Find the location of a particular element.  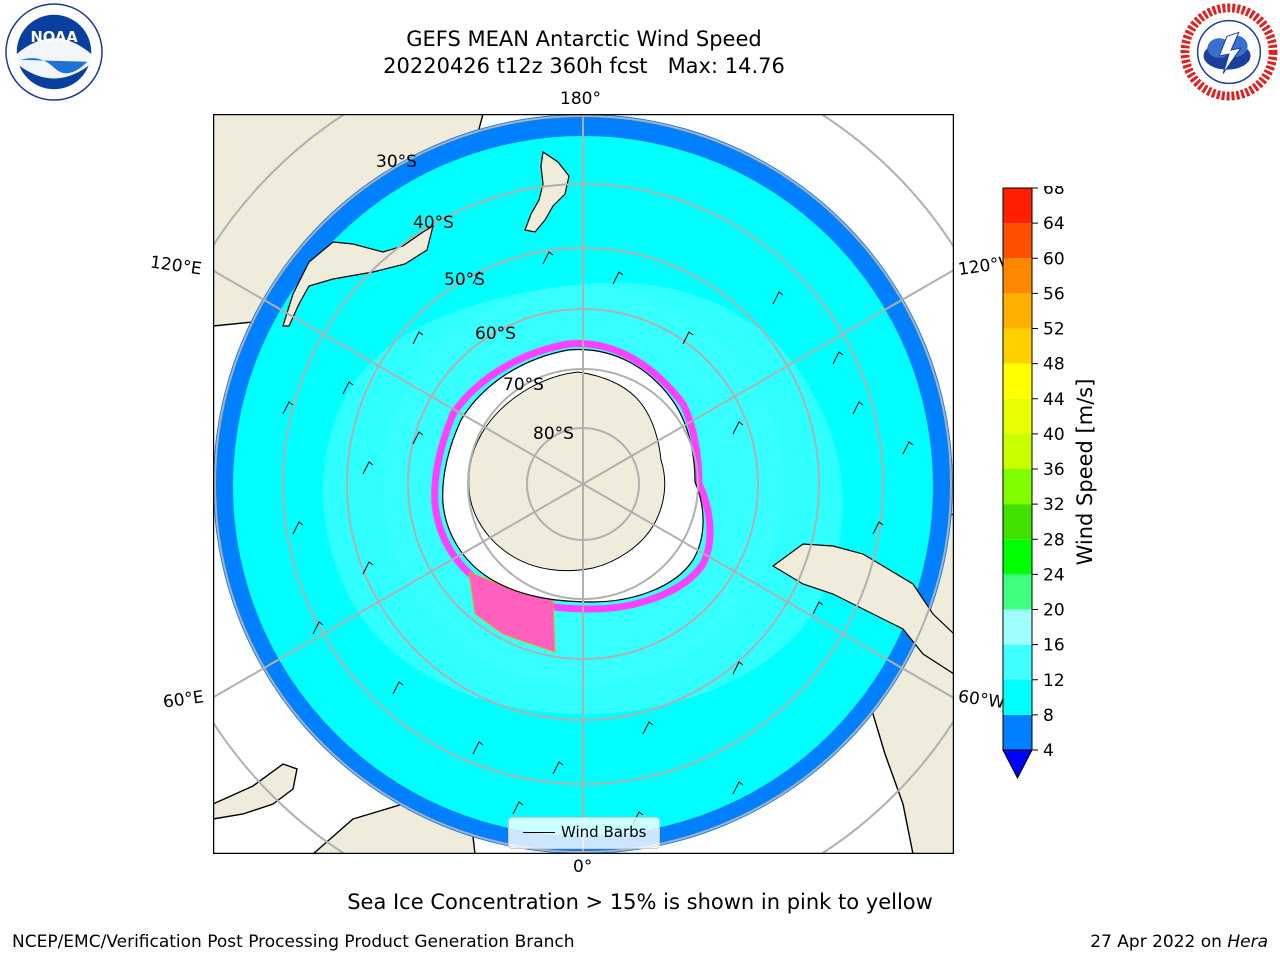

legend-label: Wind Barbs is located at coordinates (604, 832).